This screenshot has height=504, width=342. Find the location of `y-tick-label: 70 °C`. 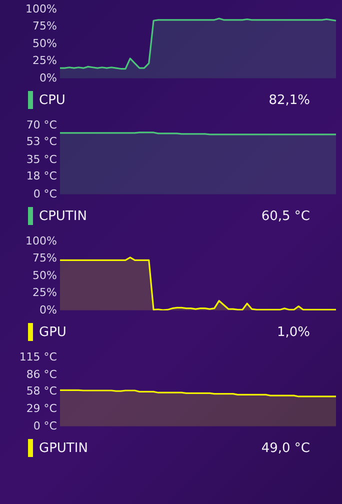

y-tick-label: 70 °C is located at coordinates (42, 125).